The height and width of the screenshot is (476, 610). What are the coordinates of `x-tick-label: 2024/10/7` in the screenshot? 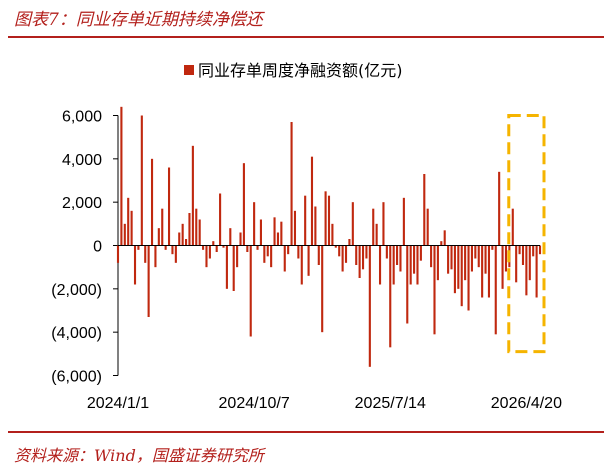 It's located at (254, 403).